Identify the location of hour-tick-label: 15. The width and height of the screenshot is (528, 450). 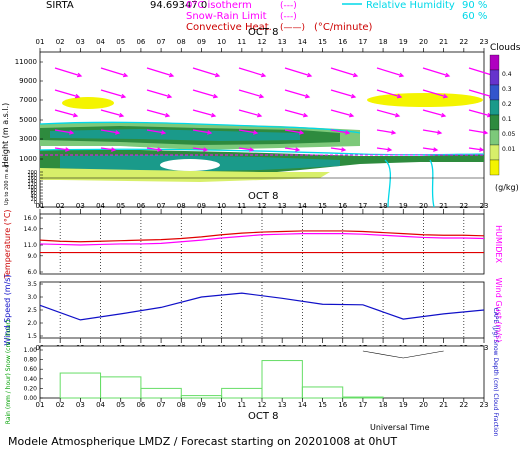
(322, 405).